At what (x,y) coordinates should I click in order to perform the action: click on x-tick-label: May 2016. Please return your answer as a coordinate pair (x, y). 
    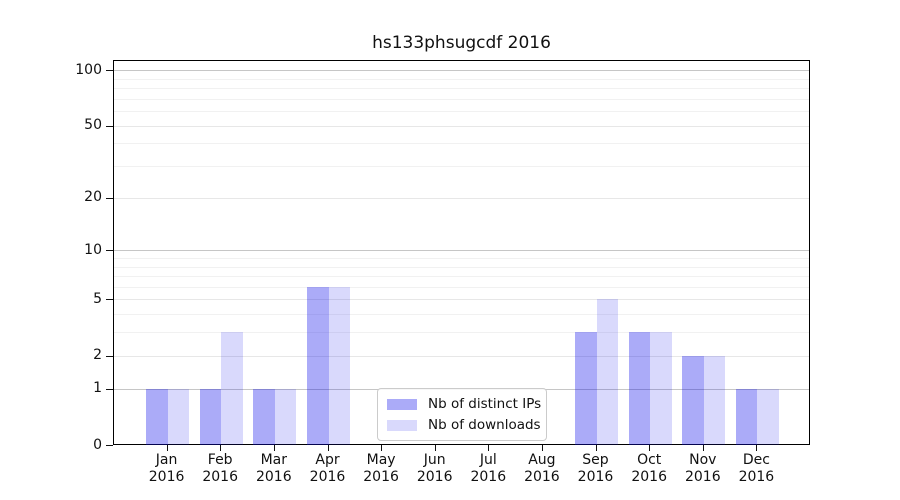
    Looking at the image, I should click on (381, 468).